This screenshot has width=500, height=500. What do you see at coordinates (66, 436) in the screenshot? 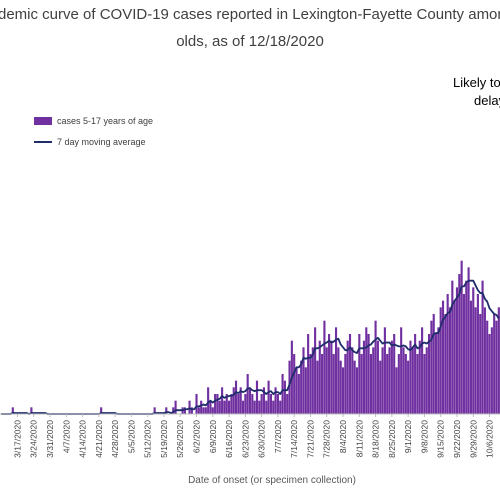
I see `x-tick-label: 4/7/2020` at bounding box center [66, 436].